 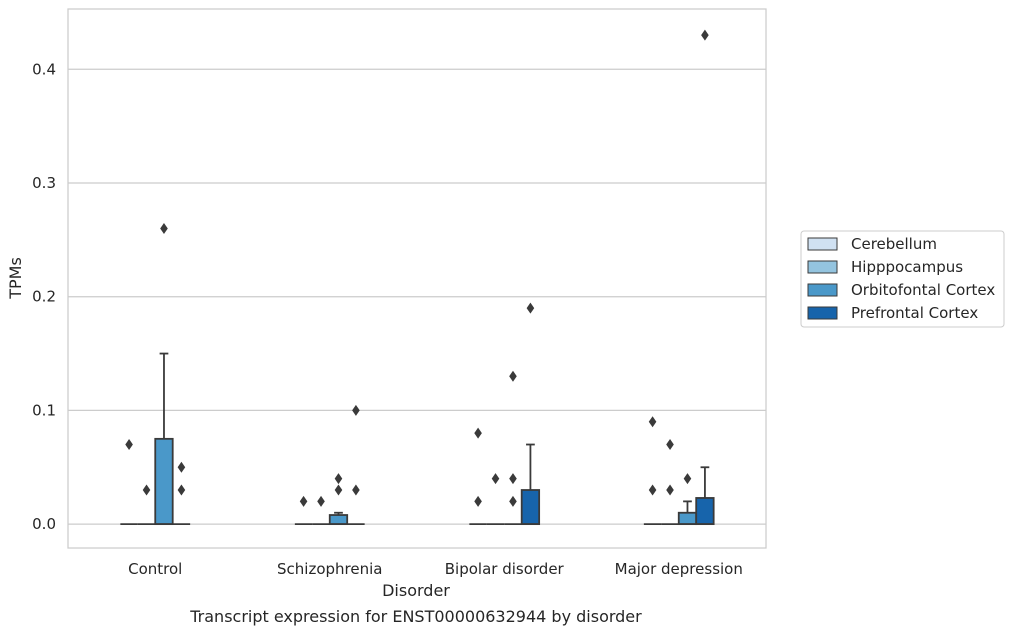 I want to click on legend-label: Orbitofontal Cortex, so click(x=923, y=290).